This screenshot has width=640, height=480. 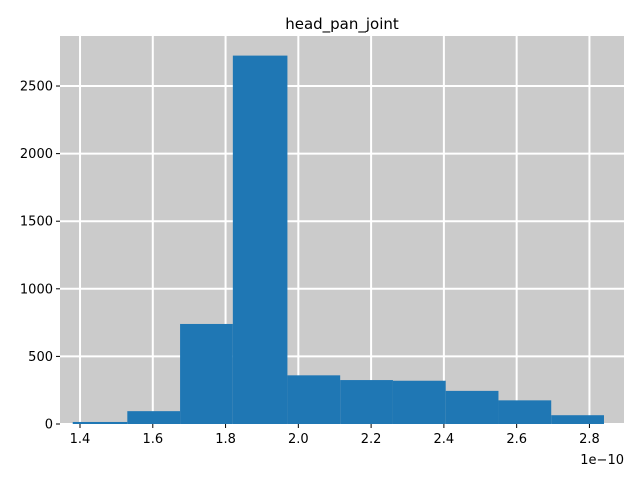 What do you see at coordinates (36, 222) in the screenshot?
I see `y-tick-label: 1500` at bounding box center [36, 222].